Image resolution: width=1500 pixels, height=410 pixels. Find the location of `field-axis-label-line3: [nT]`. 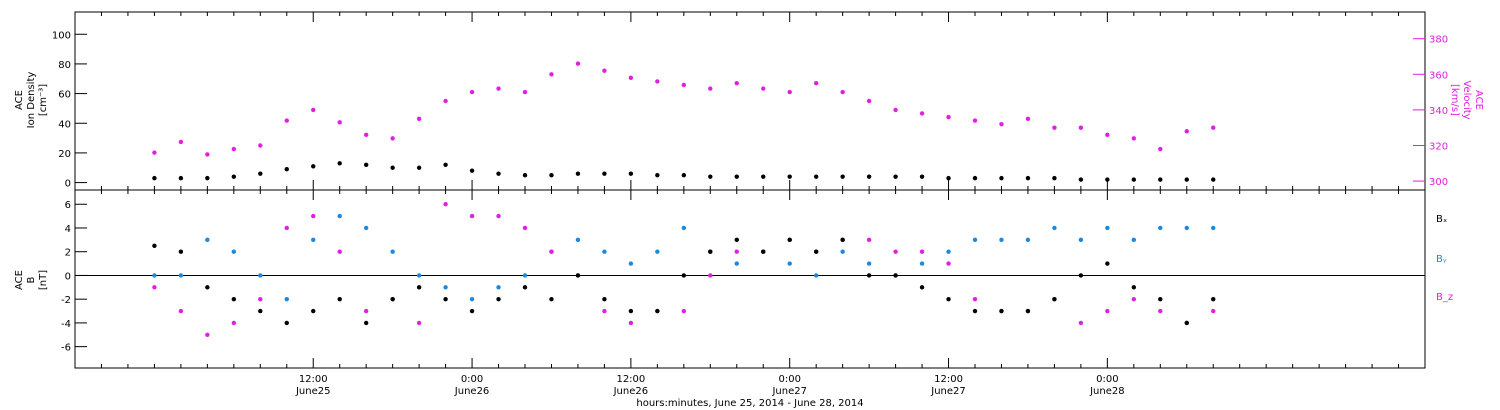

field-axis-label-line3: [nT] is located at coordinates (43, 280).